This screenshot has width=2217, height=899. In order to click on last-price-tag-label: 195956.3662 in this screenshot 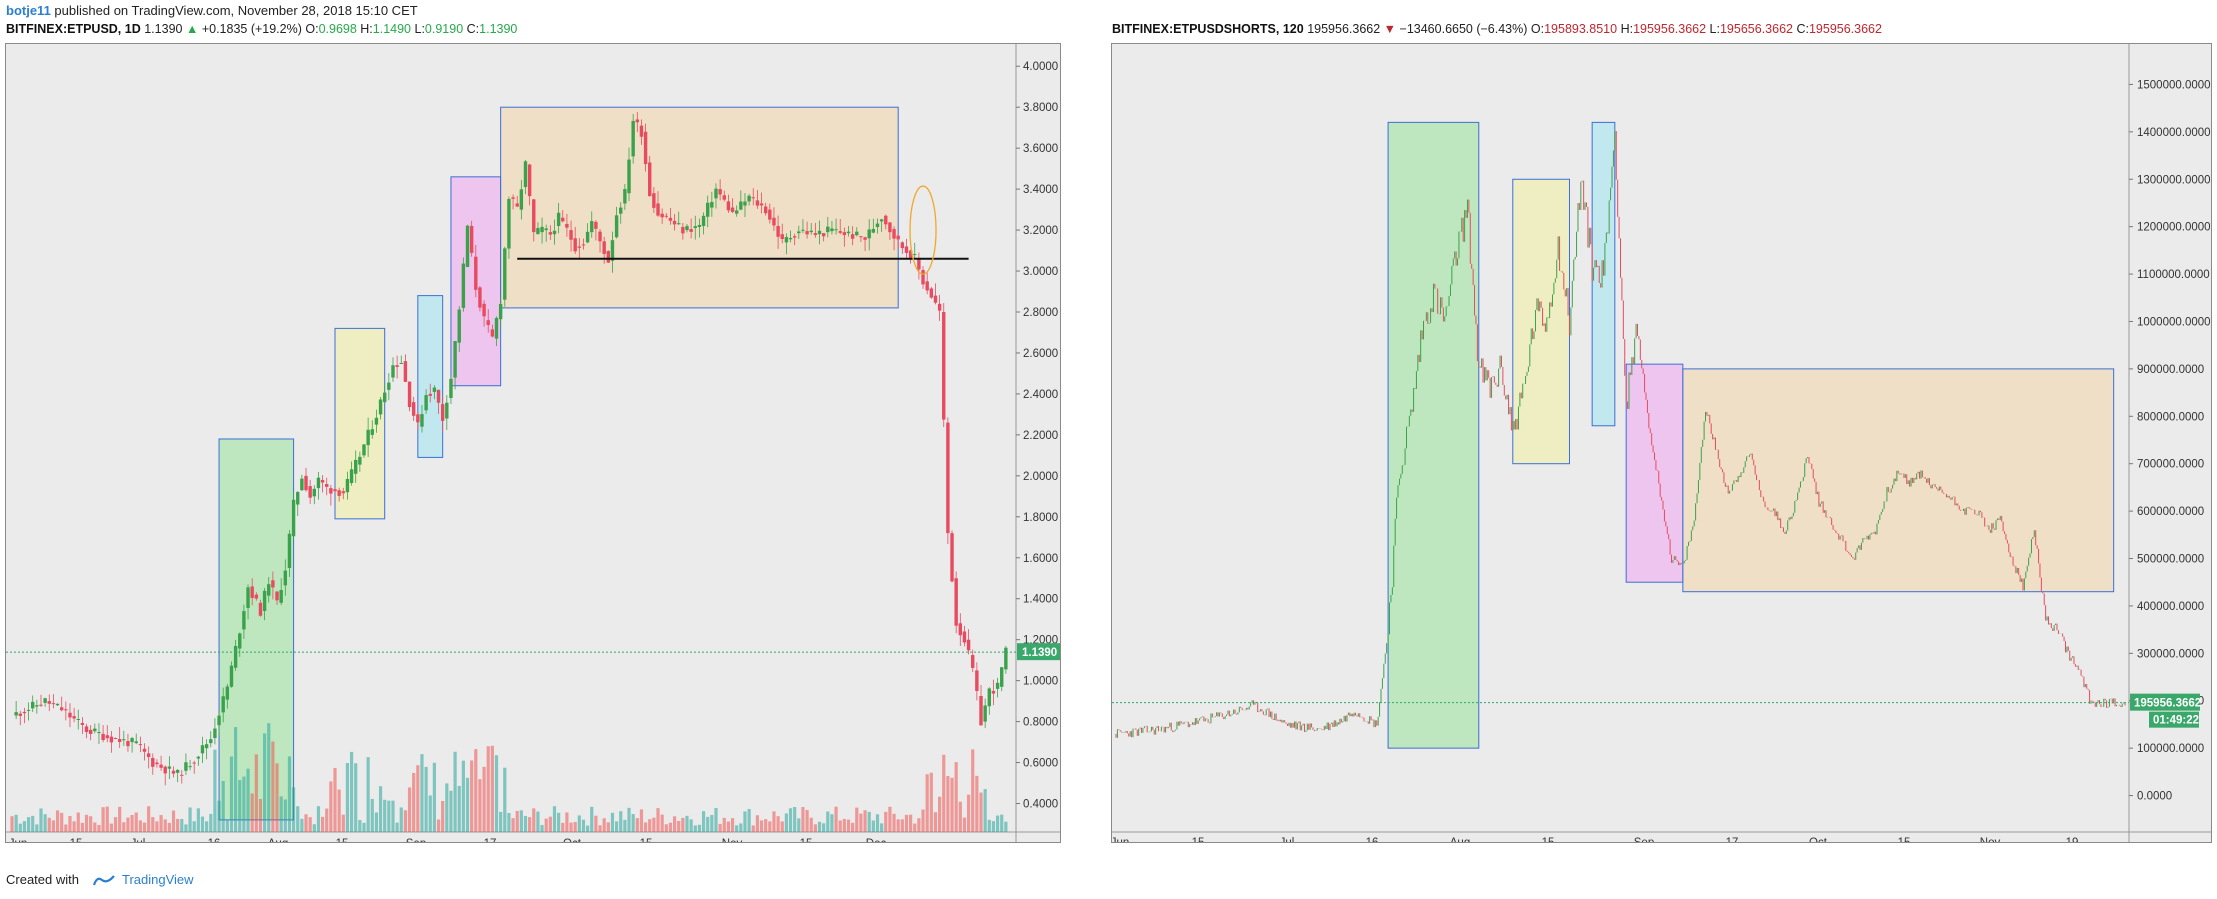, I will do `click(2167, 704)`.